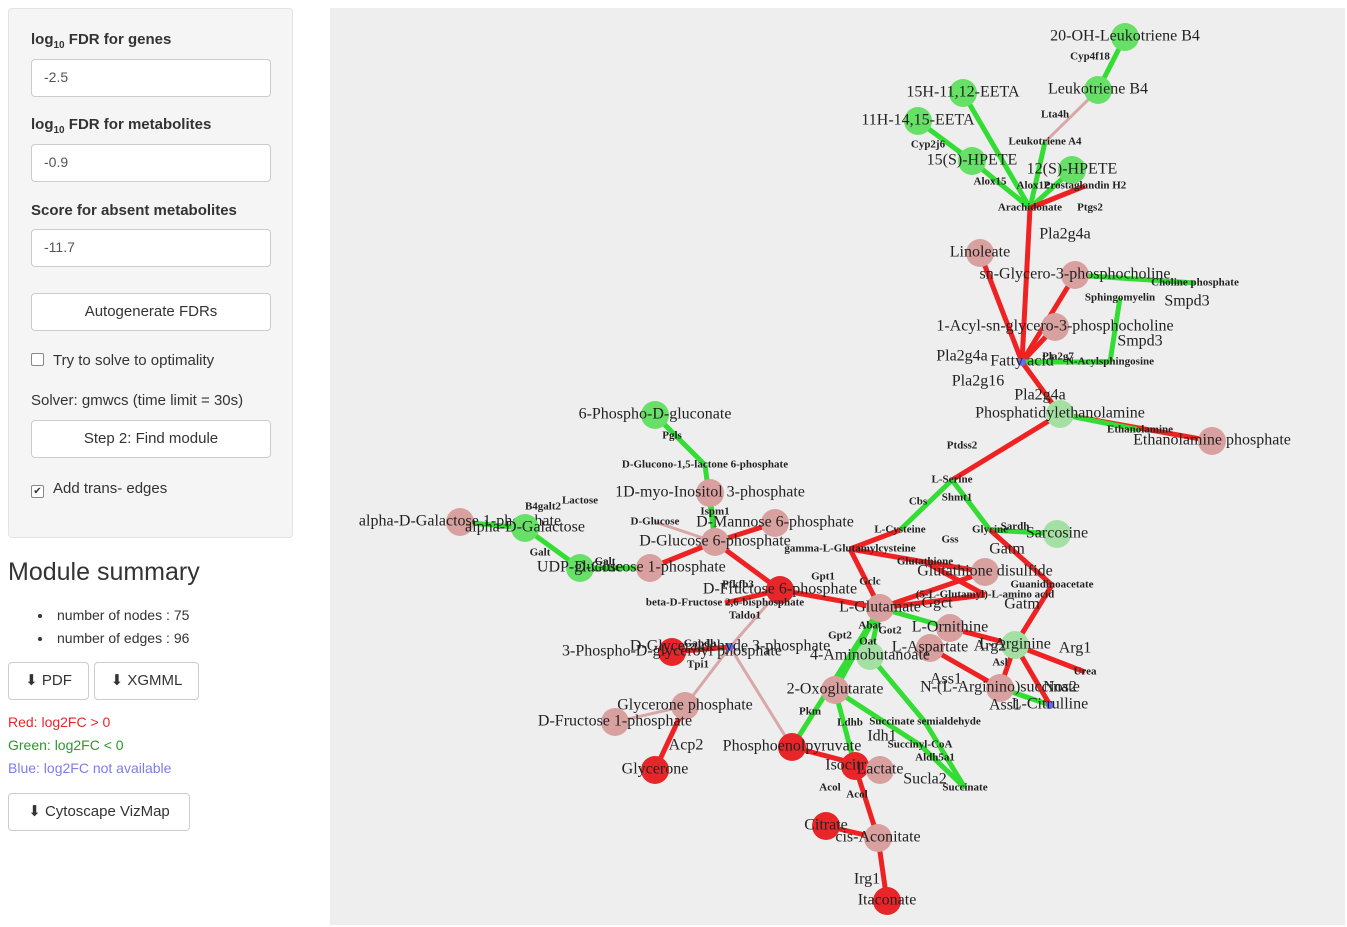 The height and width of the screenshot is (927, 1347). What do you see at coordinates (849, 549) in the screenshot?
I see `node-label: gamma-L-Glutamylcysteine` at bounding box center [849, 549].